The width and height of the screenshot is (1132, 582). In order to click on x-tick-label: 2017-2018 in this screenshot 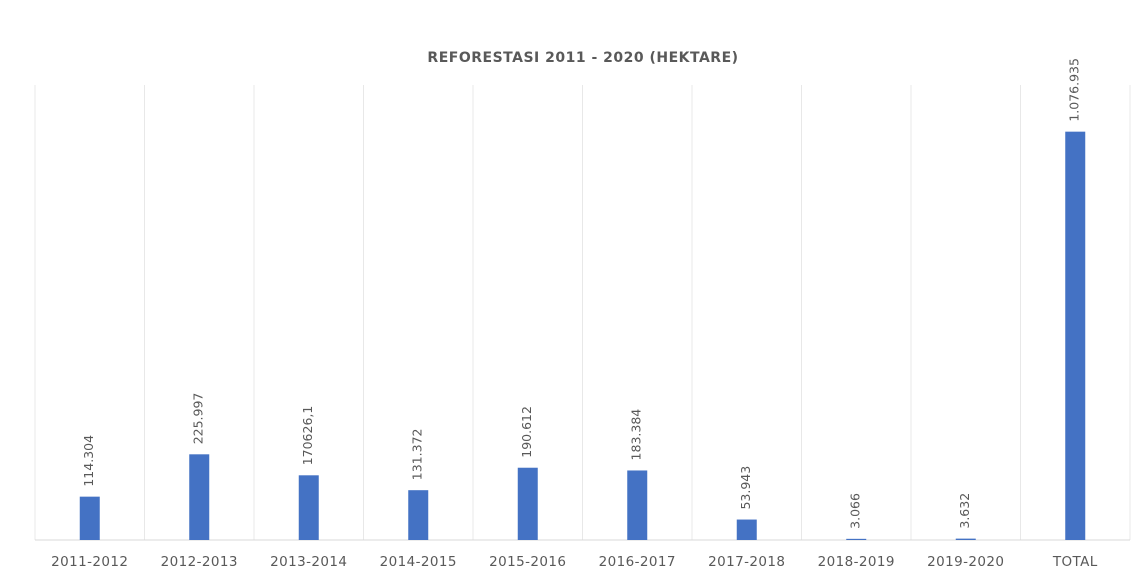, I will do `click(746, 562)`.